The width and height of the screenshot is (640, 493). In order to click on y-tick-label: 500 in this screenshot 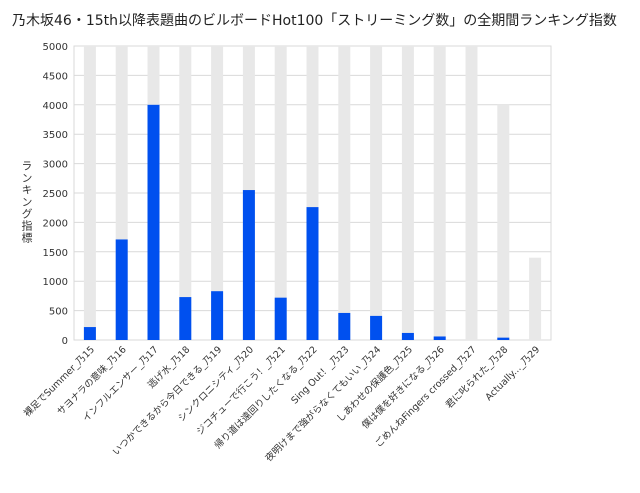, I will do `click(58, 312)`.